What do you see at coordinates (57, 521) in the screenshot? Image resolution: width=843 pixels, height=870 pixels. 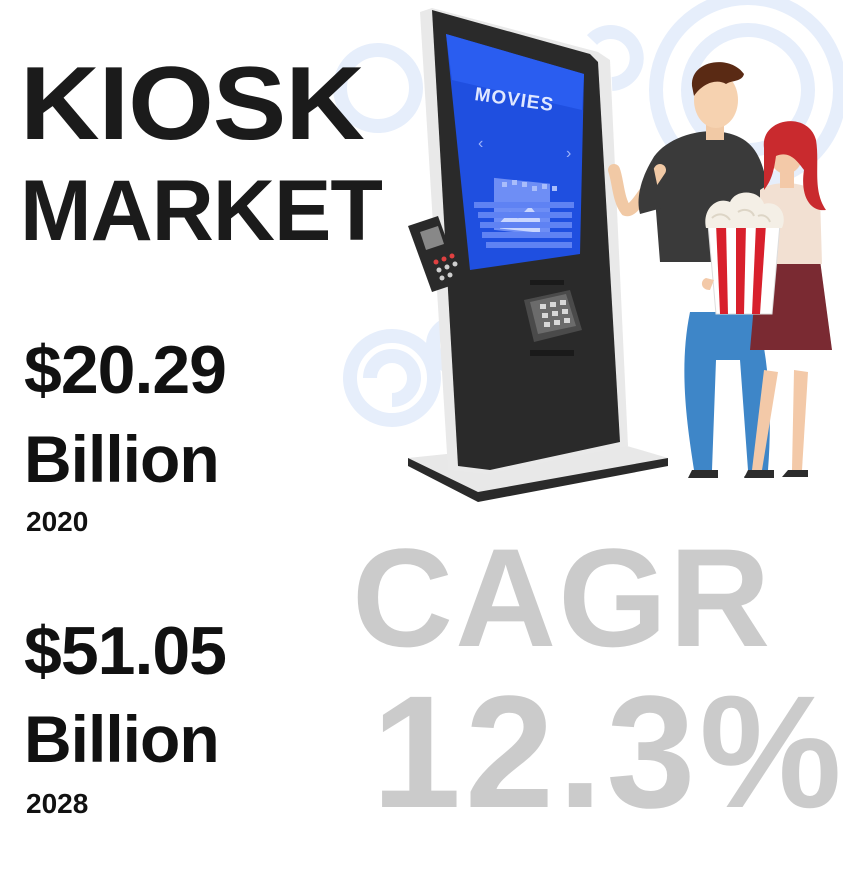 I see `stat-year: 2020` at bounding box center [57, 521].